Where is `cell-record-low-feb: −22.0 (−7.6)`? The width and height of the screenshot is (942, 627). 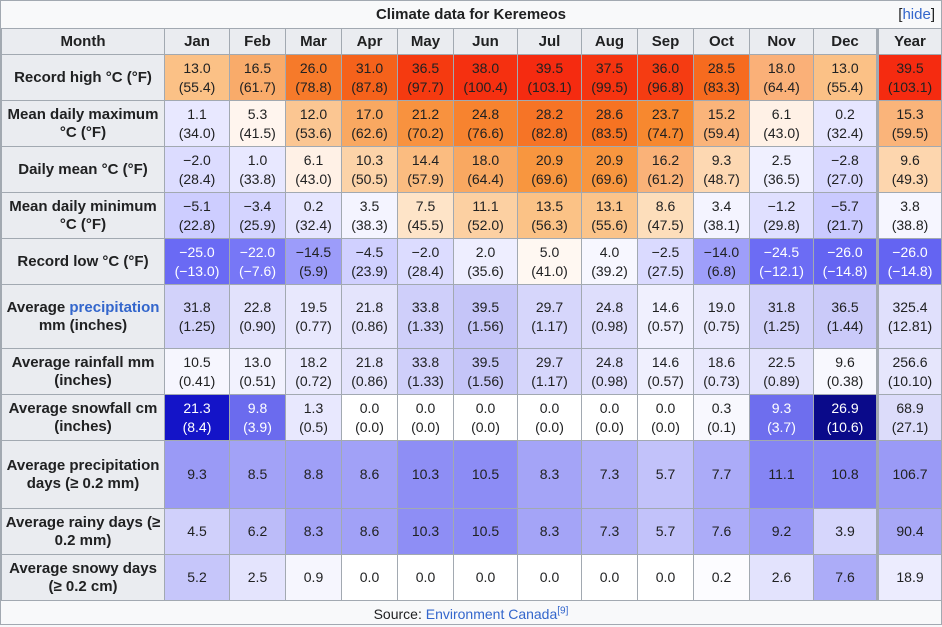 cell-record-low-feb: −22.0 (−7.6) is located at coordinates (257, 261).